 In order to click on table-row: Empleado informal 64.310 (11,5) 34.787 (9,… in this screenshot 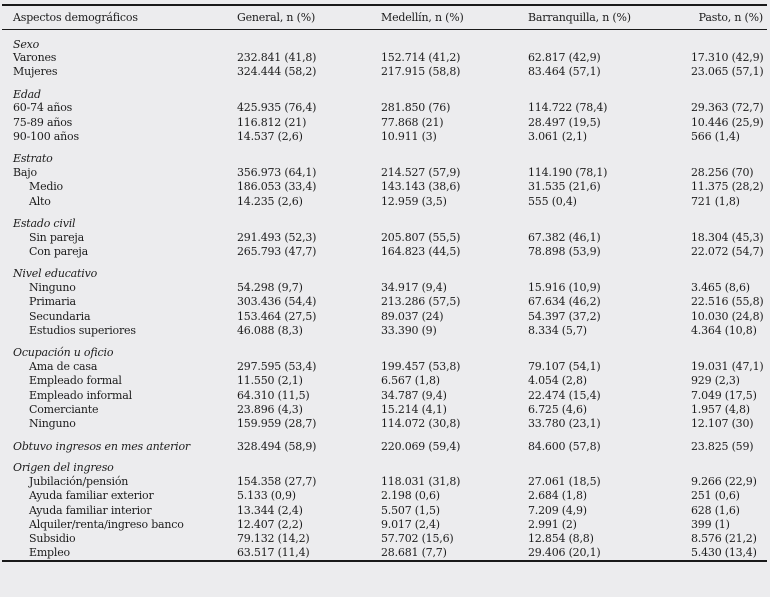, I will do `click(384, 395)`.